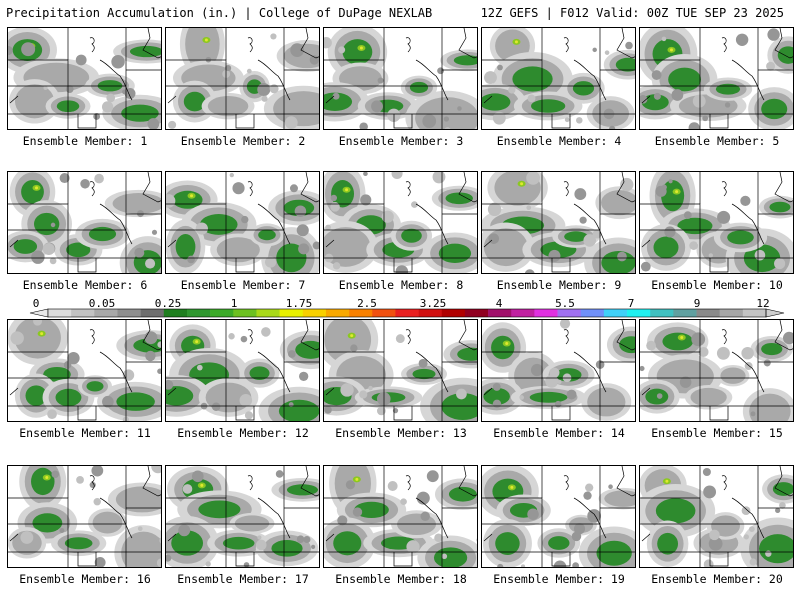 The height and width of the screenshot is (600, 800). Describe the element at coordinates (39, 313) in the screenshot. I see `scale-min-arrow` at that location.